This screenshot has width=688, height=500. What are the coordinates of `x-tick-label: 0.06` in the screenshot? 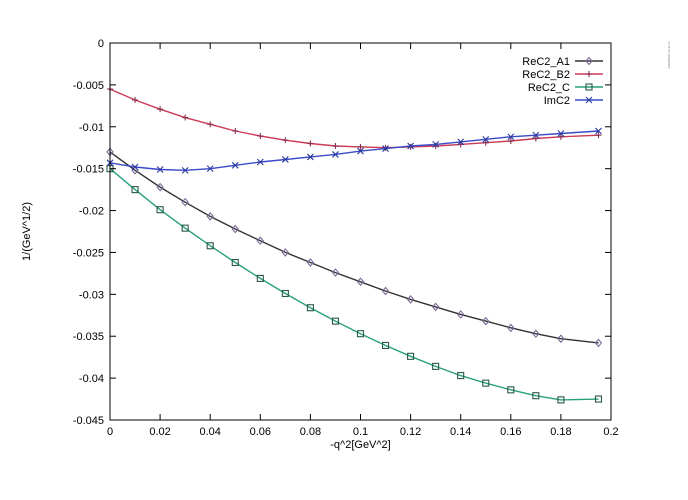 It's located at (260, 432).